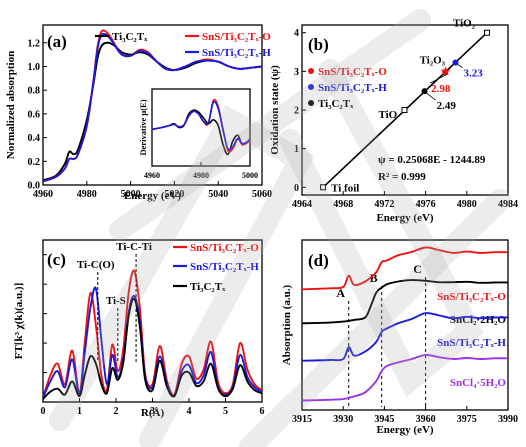  What do you see at coordinates (471, 343) in the screenshot?
I see `series-label: SnS/Ti₃C₂Tₓ-H` at bounding box center [471, 343].